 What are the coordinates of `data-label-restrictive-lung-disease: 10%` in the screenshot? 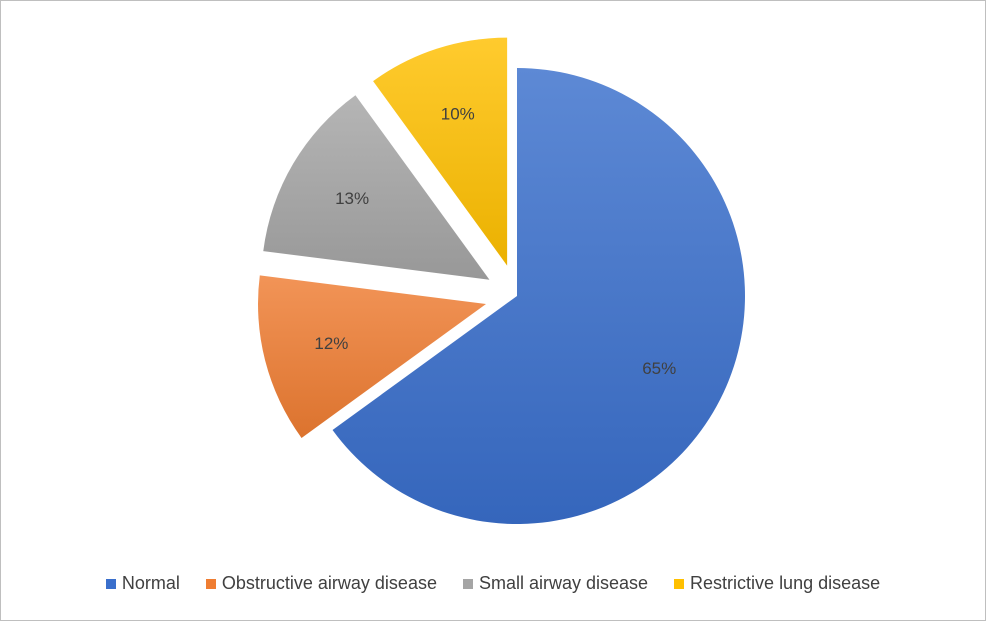 It's located at (458, 113).